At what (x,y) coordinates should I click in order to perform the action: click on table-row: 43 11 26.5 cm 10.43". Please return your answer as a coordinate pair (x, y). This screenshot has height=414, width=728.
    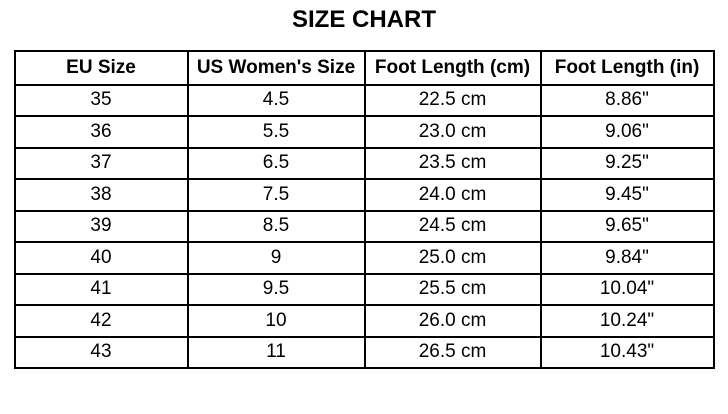
    Looking at the image, I should click on (364, 352).